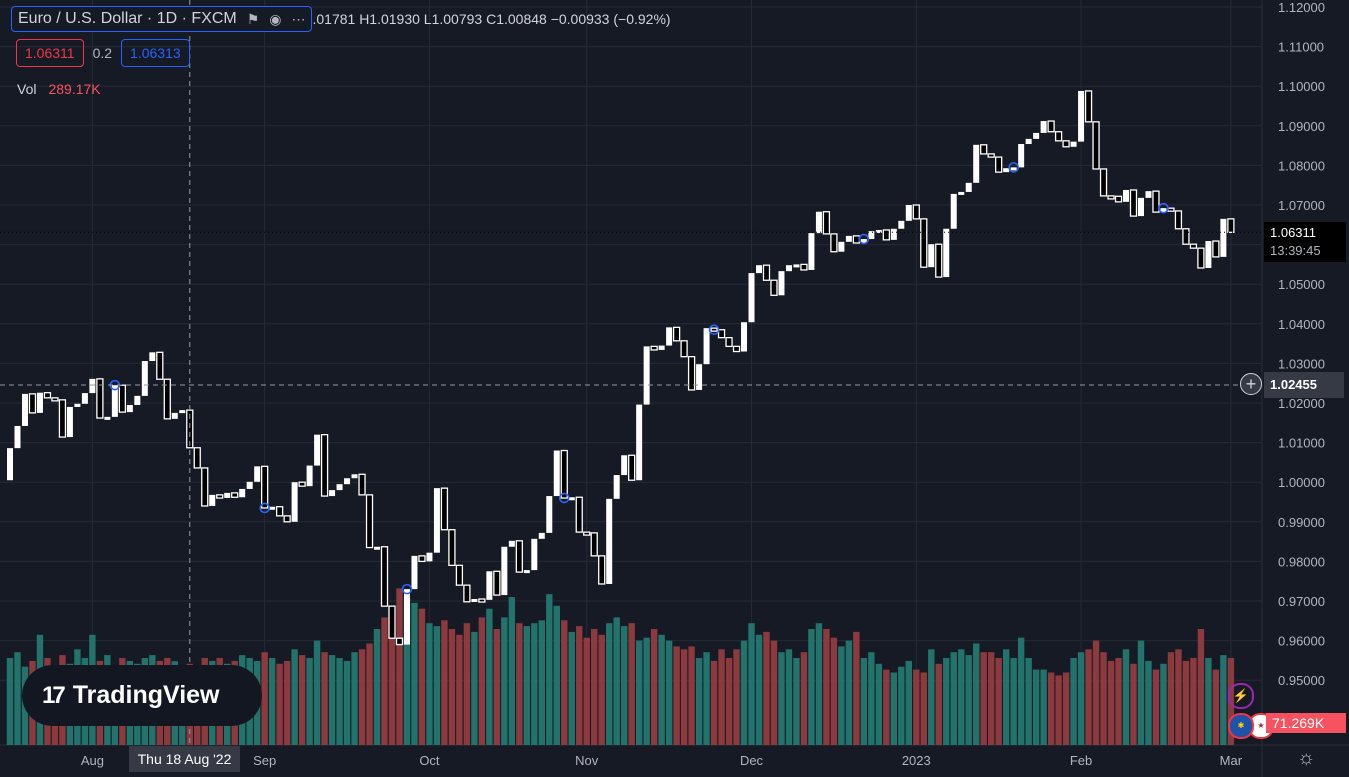 The image size is (1349, 777). What do you see at coordinates (1295, 250) in the screenshot?
I see `bar-countdown: 13:39:45` at bounding box center [1295, 250].